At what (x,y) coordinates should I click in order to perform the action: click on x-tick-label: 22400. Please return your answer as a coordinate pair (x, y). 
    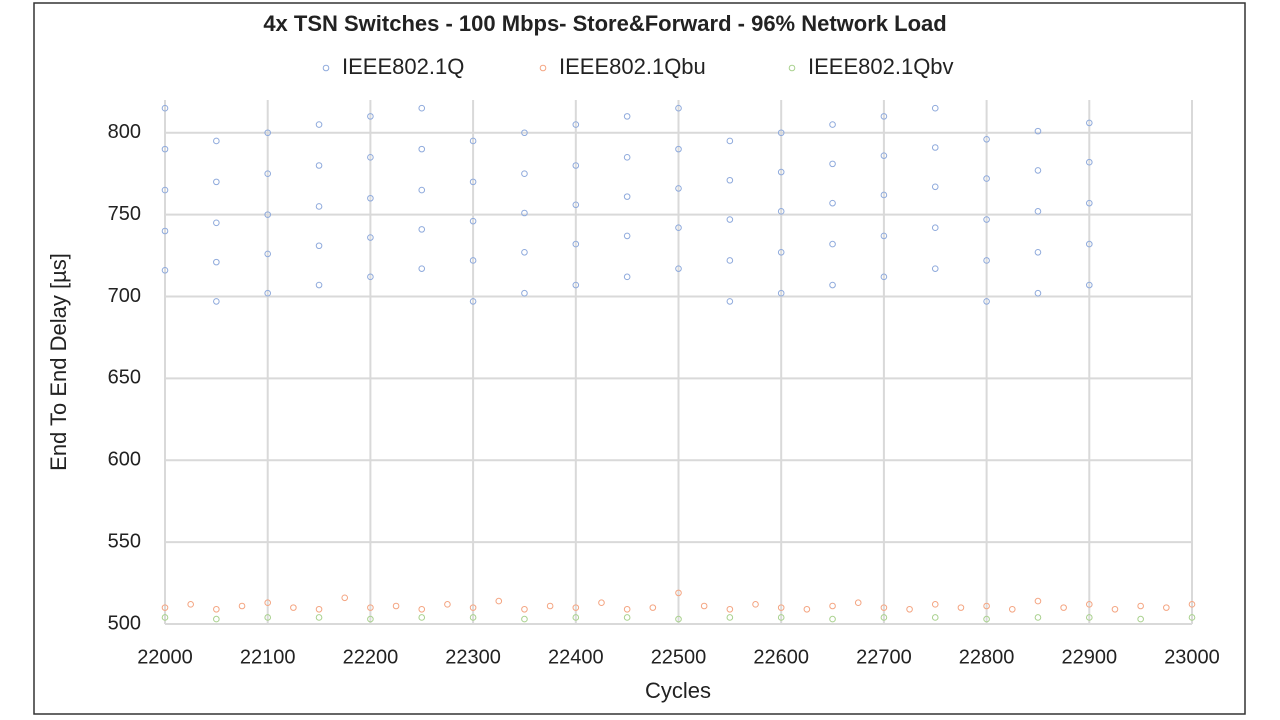
    Looking at the image, I should click on (576, 657).